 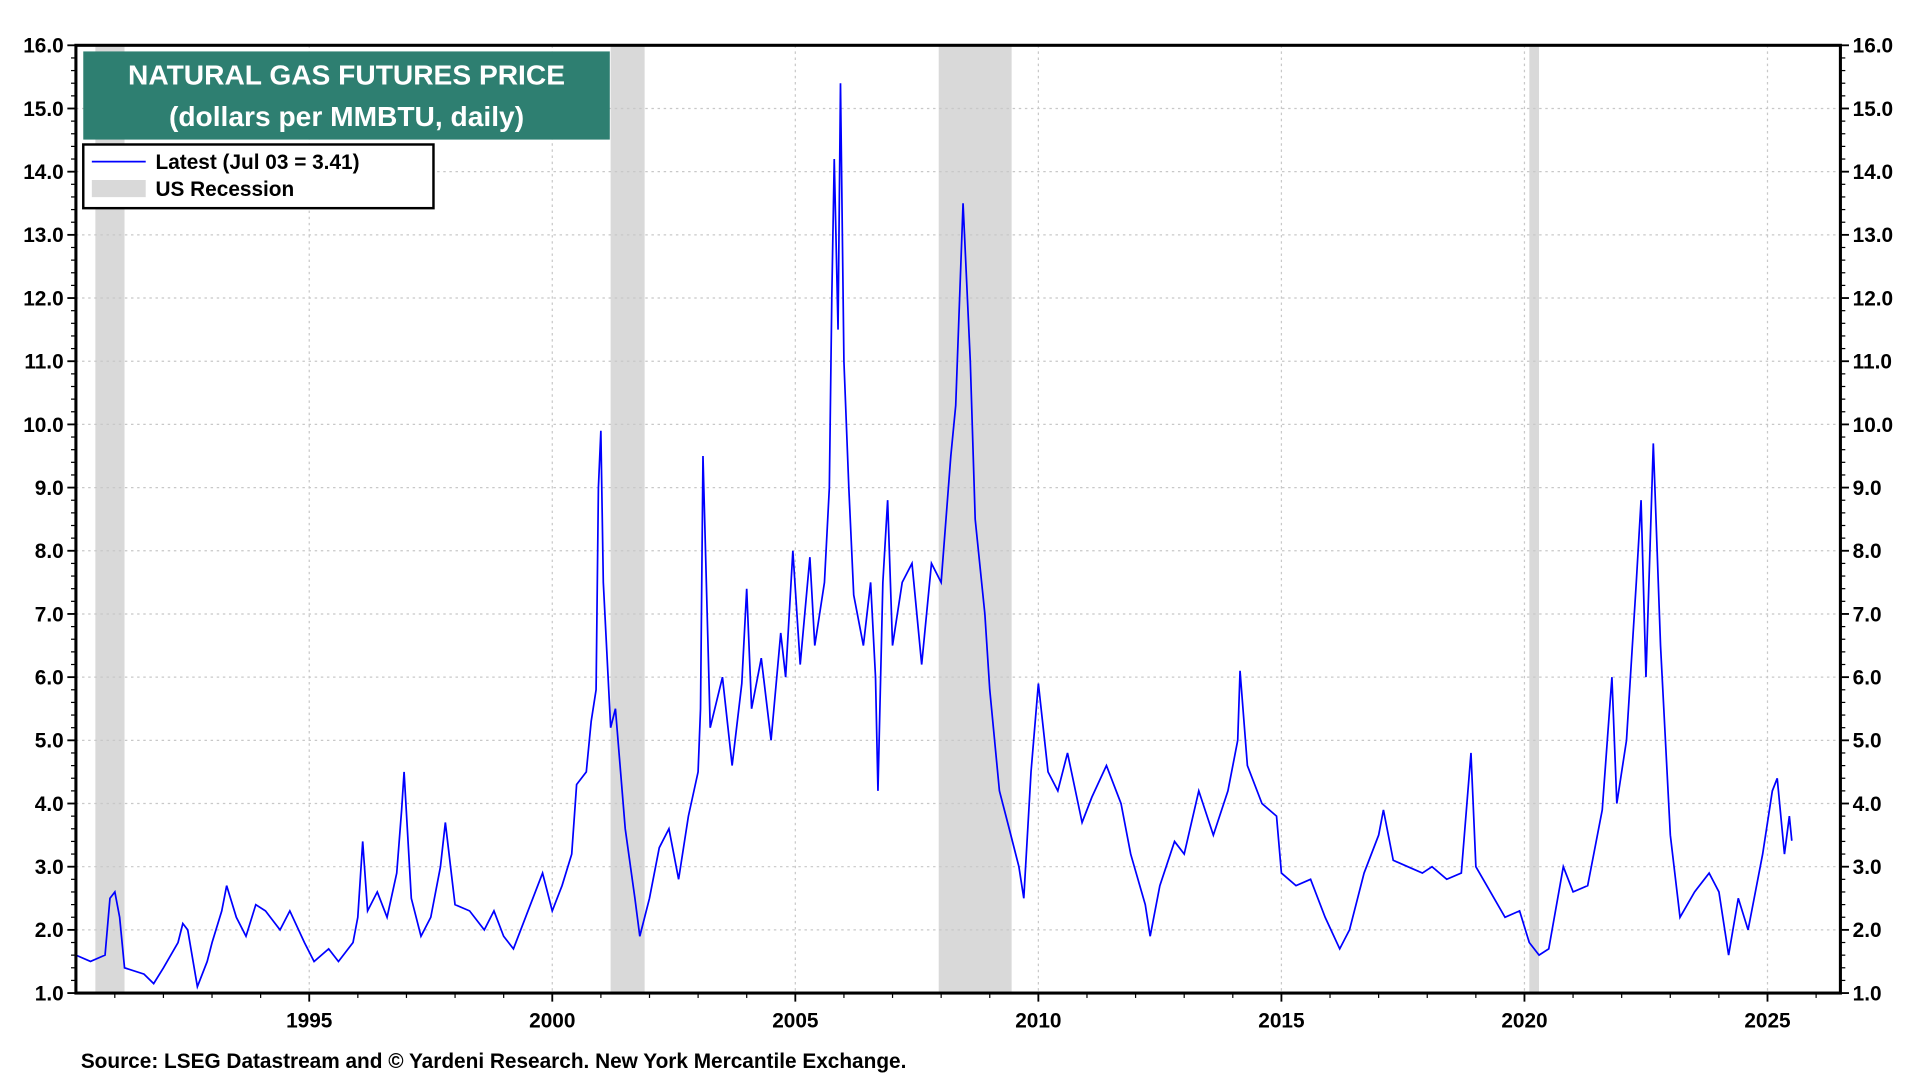 I want to click on y-tick-label-right: 12.0, so click(x=1873, y=298).